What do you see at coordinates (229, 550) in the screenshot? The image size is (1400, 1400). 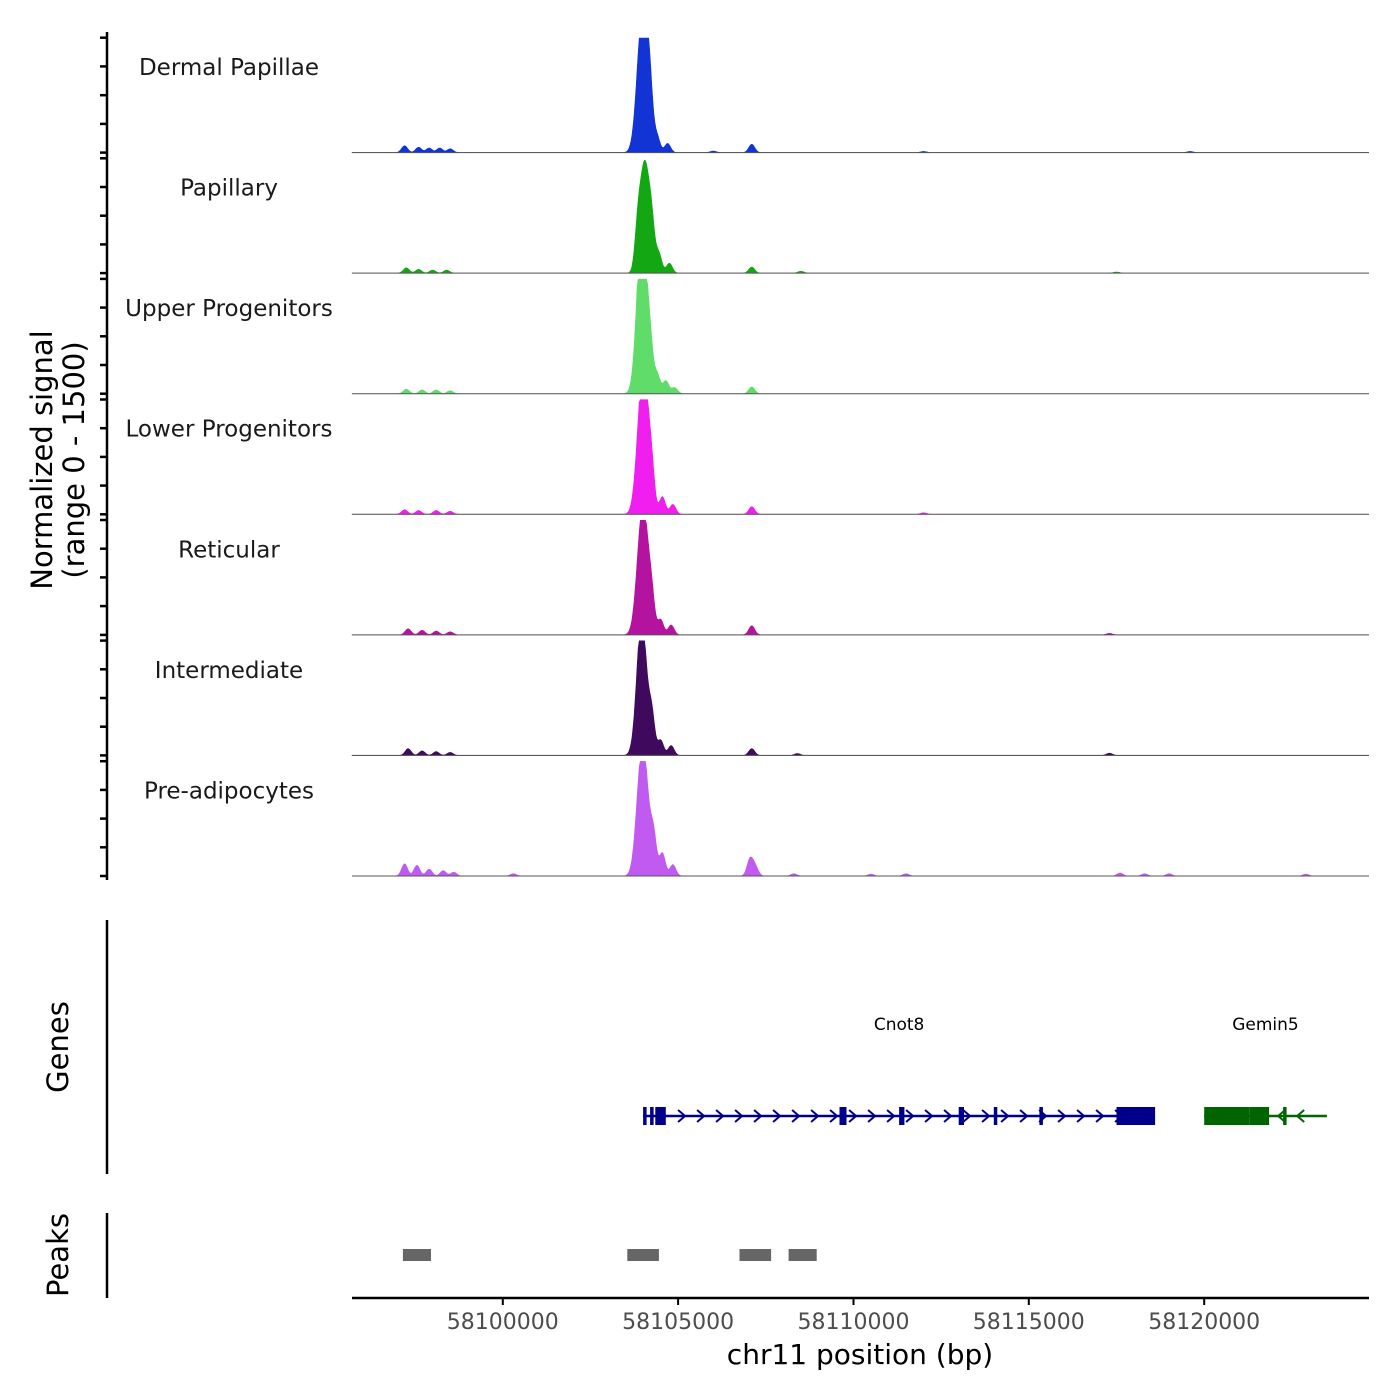 I see `track-label: Reticular` at bounding box center [229, 550].